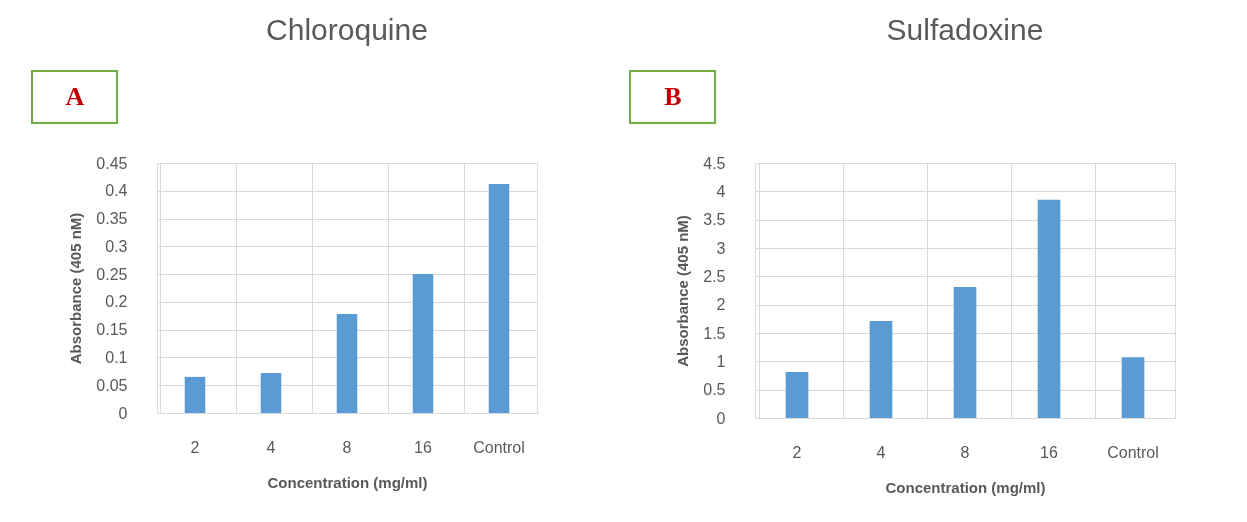 This screenshot has width=1247, height=522. What do you see at coordinates (116, 191) in the screenshot?
I see `y-tick-label: 0.4` at bounding box center [116, 191].